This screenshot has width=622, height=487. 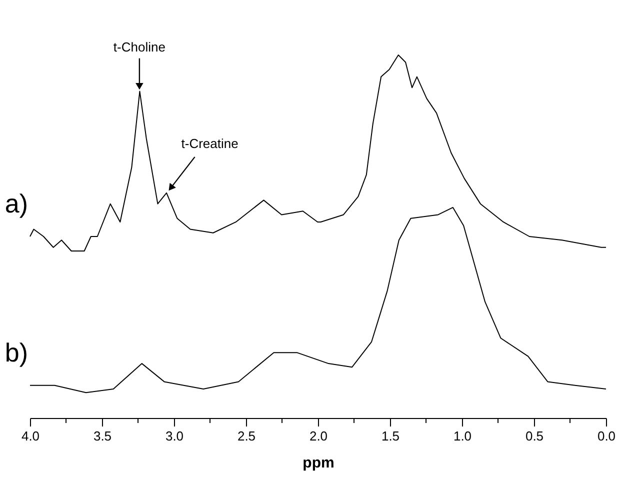 What do you see at coordinates (246, 436) in the screenshot?
I see `x-tick-label: 2.5` at bounding box center [246, 436].